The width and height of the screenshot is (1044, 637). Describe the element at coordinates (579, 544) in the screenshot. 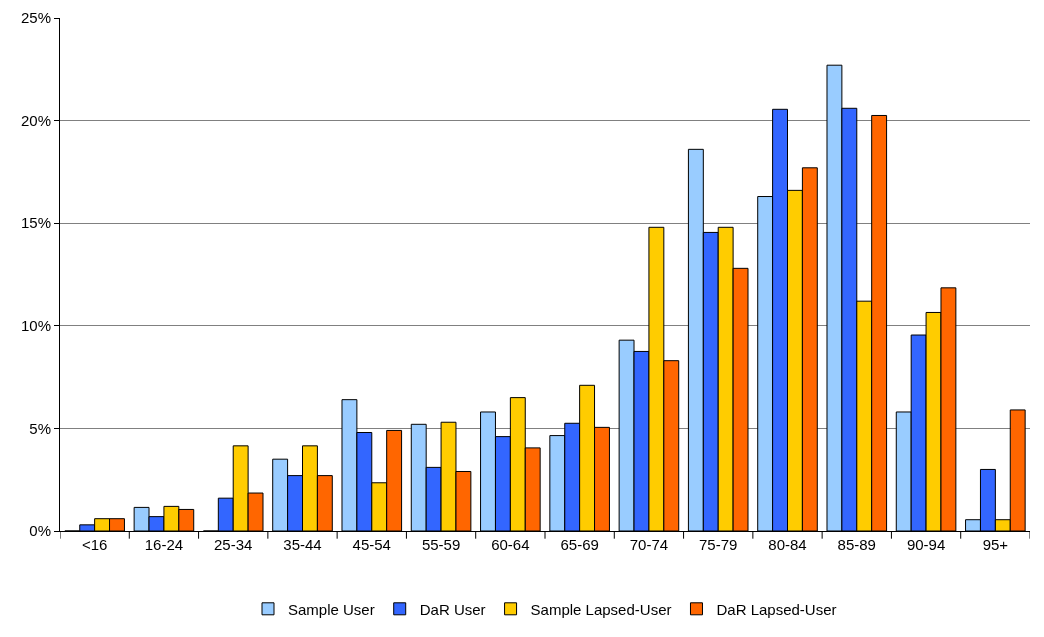

I see `x-tick-label: 65-69` at that location.